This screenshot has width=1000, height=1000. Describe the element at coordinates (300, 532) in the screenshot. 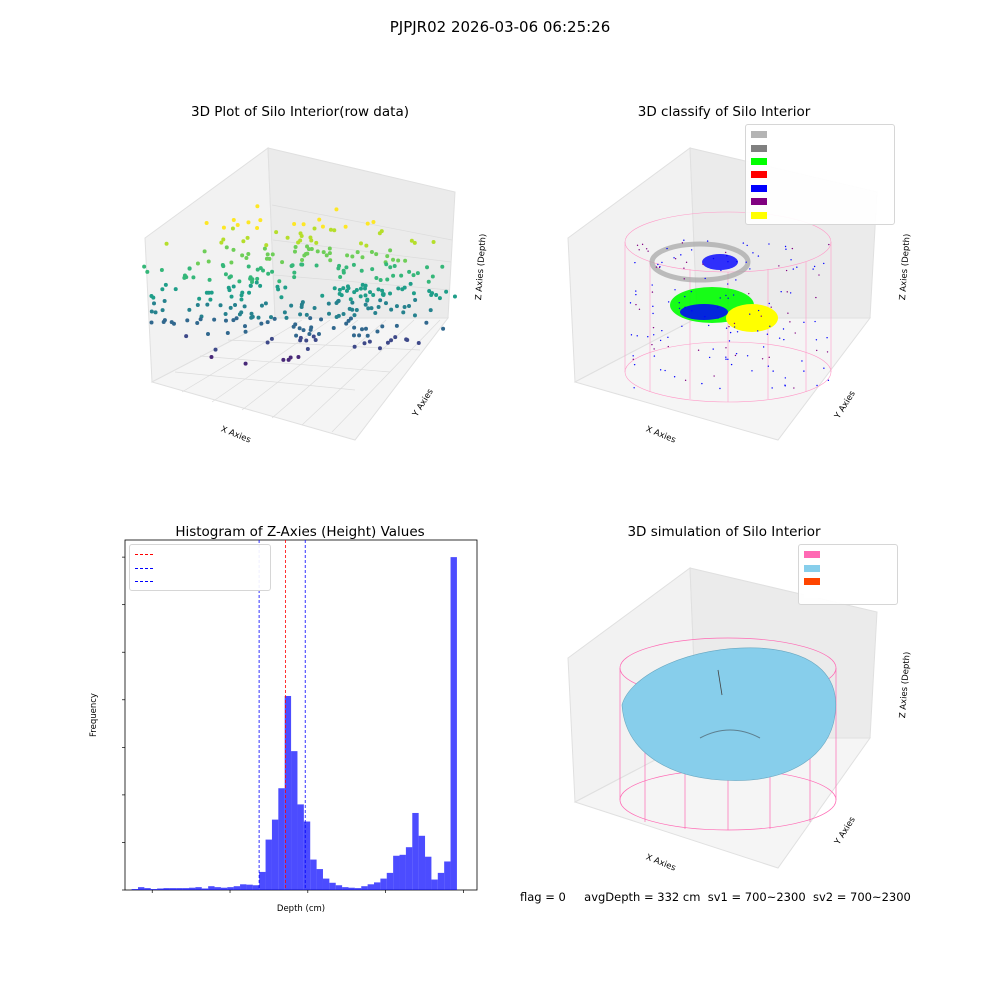

I see `histogram-title: Histogram of Z-Axies (Height) Values` at that location.